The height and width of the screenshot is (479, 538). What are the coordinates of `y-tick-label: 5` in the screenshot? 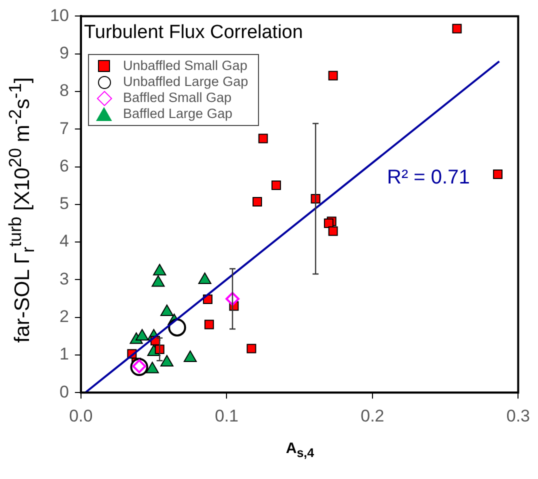 It's located at (64, 204).